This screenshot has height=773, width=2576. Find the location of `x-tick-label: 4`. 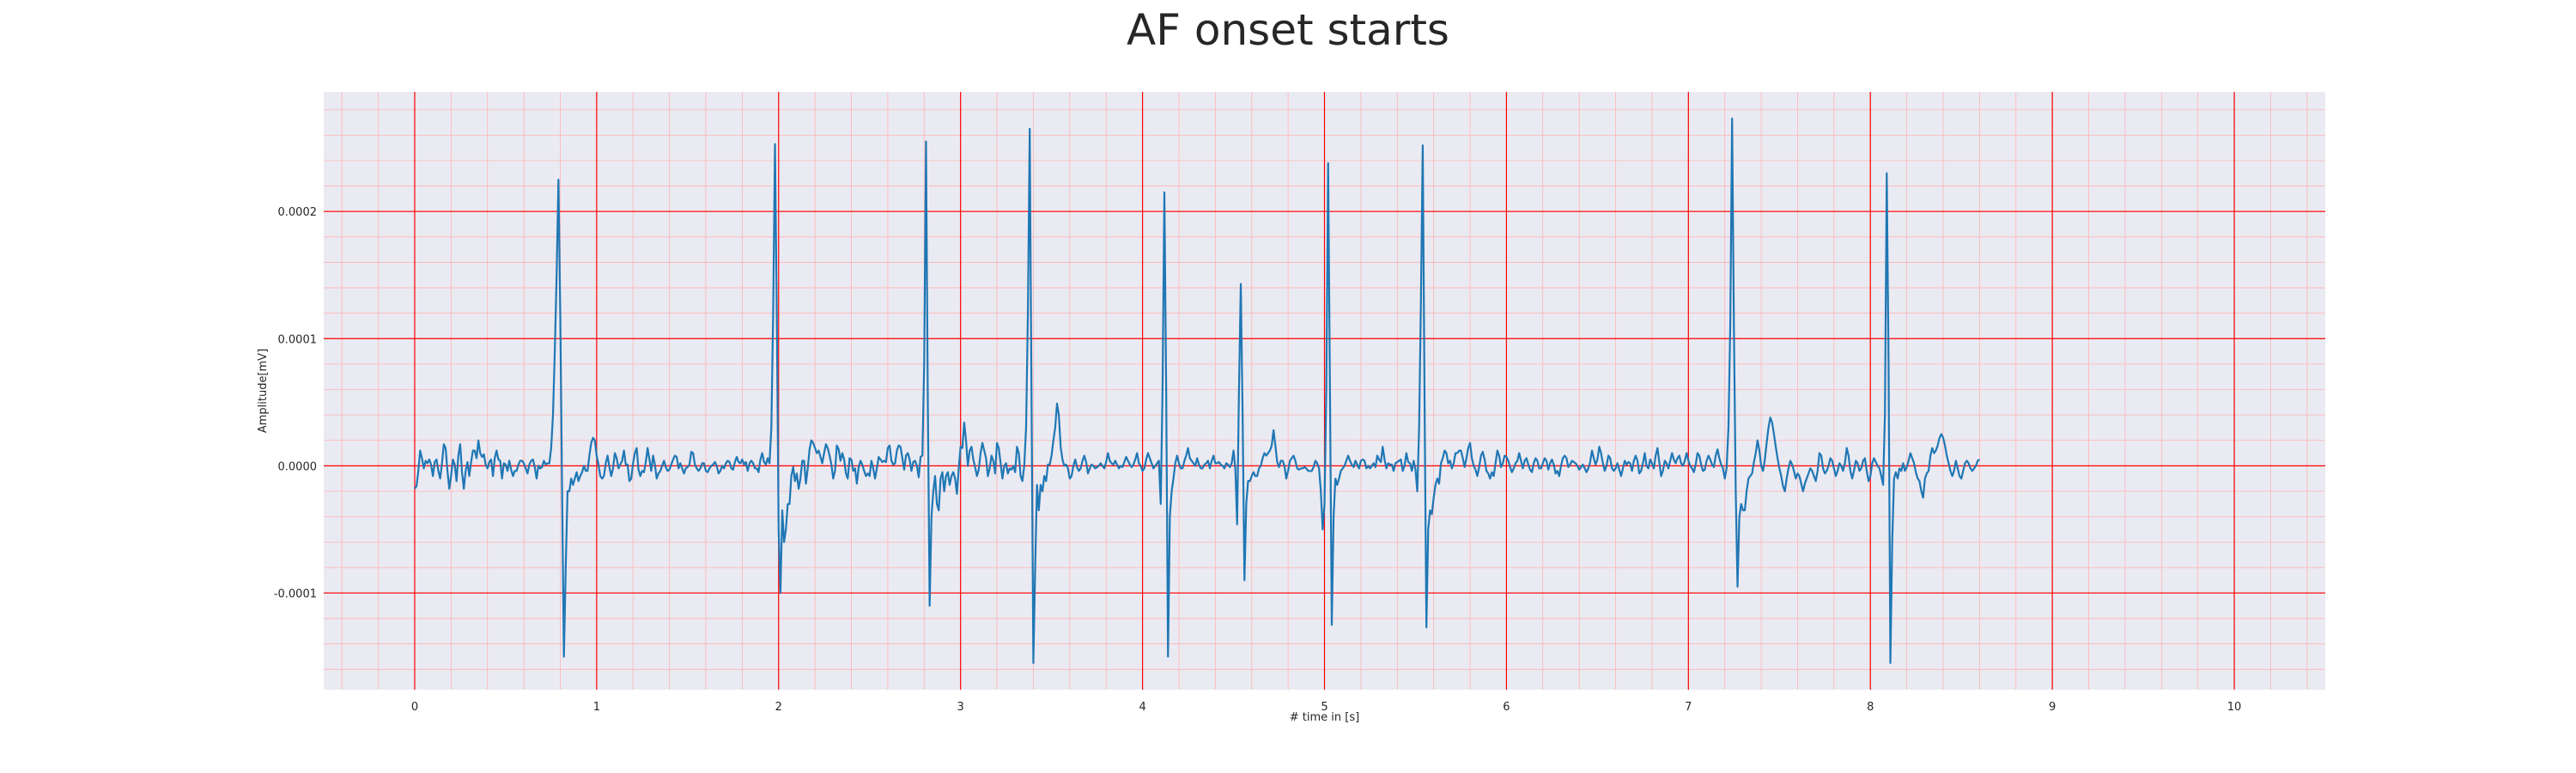

x-tick-label: 4 is located at coordinates (1142, 707).